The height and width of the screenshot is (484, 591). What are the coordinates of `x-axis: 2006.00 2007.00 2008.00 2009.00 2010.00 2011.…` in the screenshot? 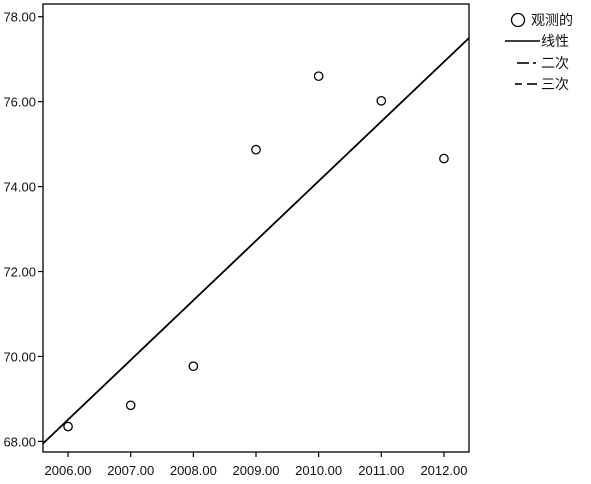 It's located at (256, 465).